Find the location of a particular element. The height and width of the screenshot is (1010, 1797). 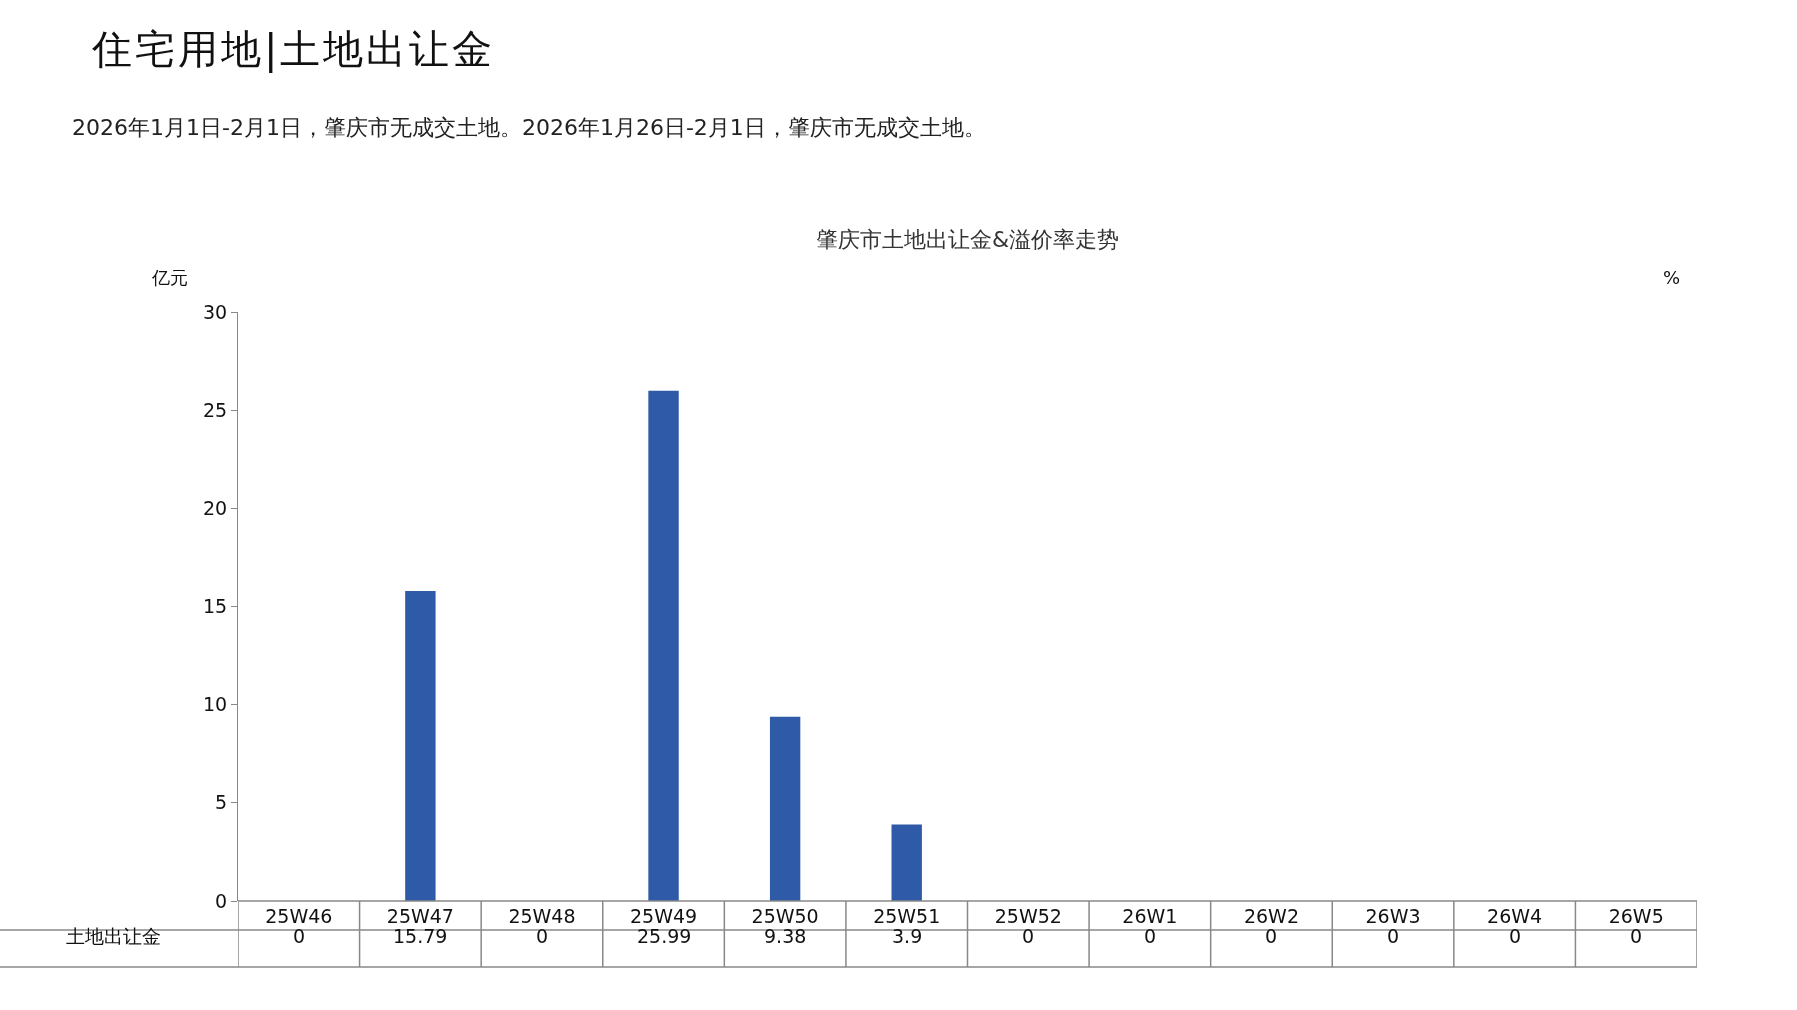

text: 土地出让金 is located at coordinates (113, 936).